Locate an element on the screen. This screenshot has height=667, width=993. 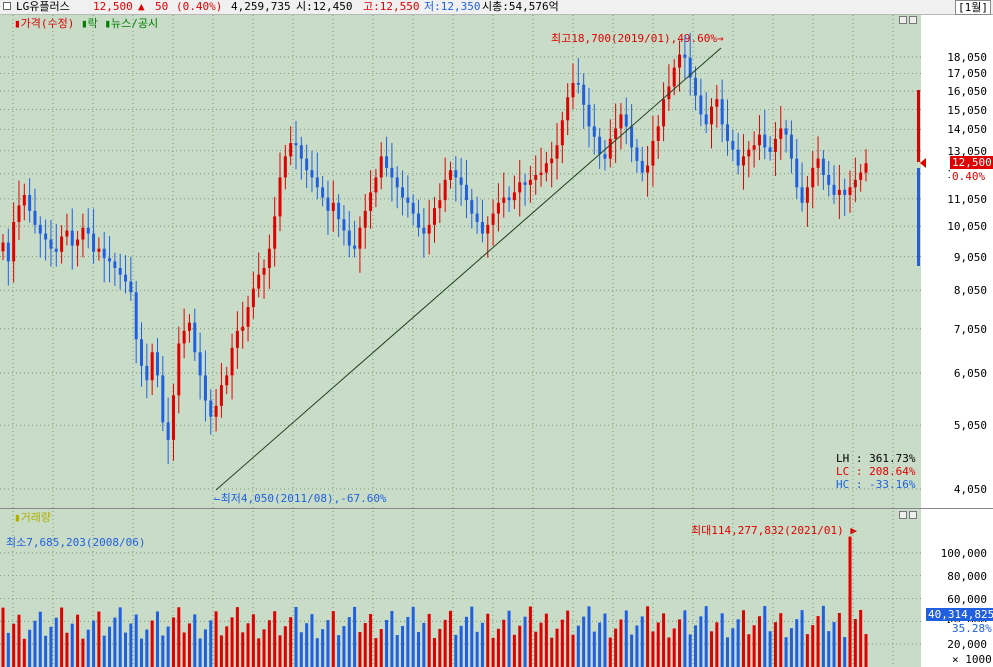
maximize-volume-pane-icon is located at coordinates (913, 515).